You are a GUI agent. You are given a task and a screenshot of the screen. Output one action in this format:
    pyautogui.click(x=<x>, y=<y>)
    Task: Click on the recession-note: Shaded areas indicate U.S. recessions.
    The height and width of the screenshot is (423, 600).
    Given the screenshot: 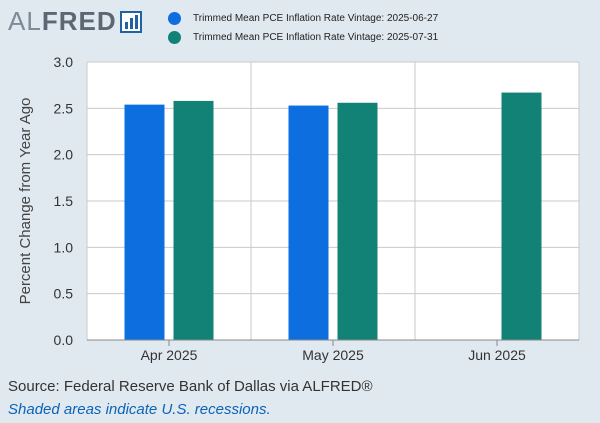 What is the action you would take?
    pyautogui.click(x=139, y=409)
    